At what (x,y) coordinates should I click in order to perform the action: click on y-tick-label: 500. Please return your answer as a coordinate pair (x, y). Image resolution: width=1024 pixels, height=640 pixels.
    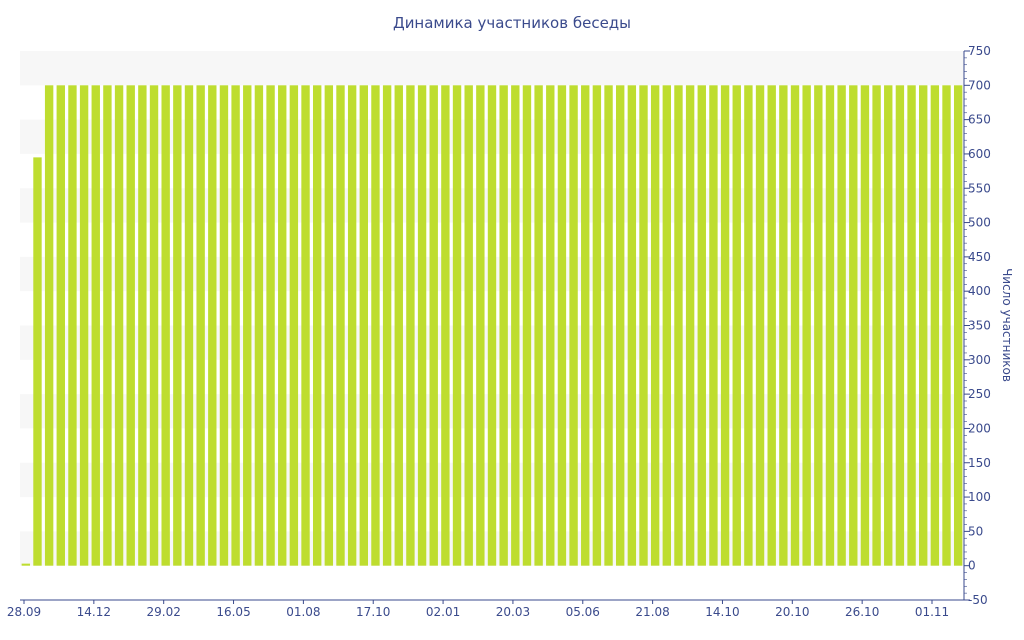
    Looking at the image, I should click on (979, 223).